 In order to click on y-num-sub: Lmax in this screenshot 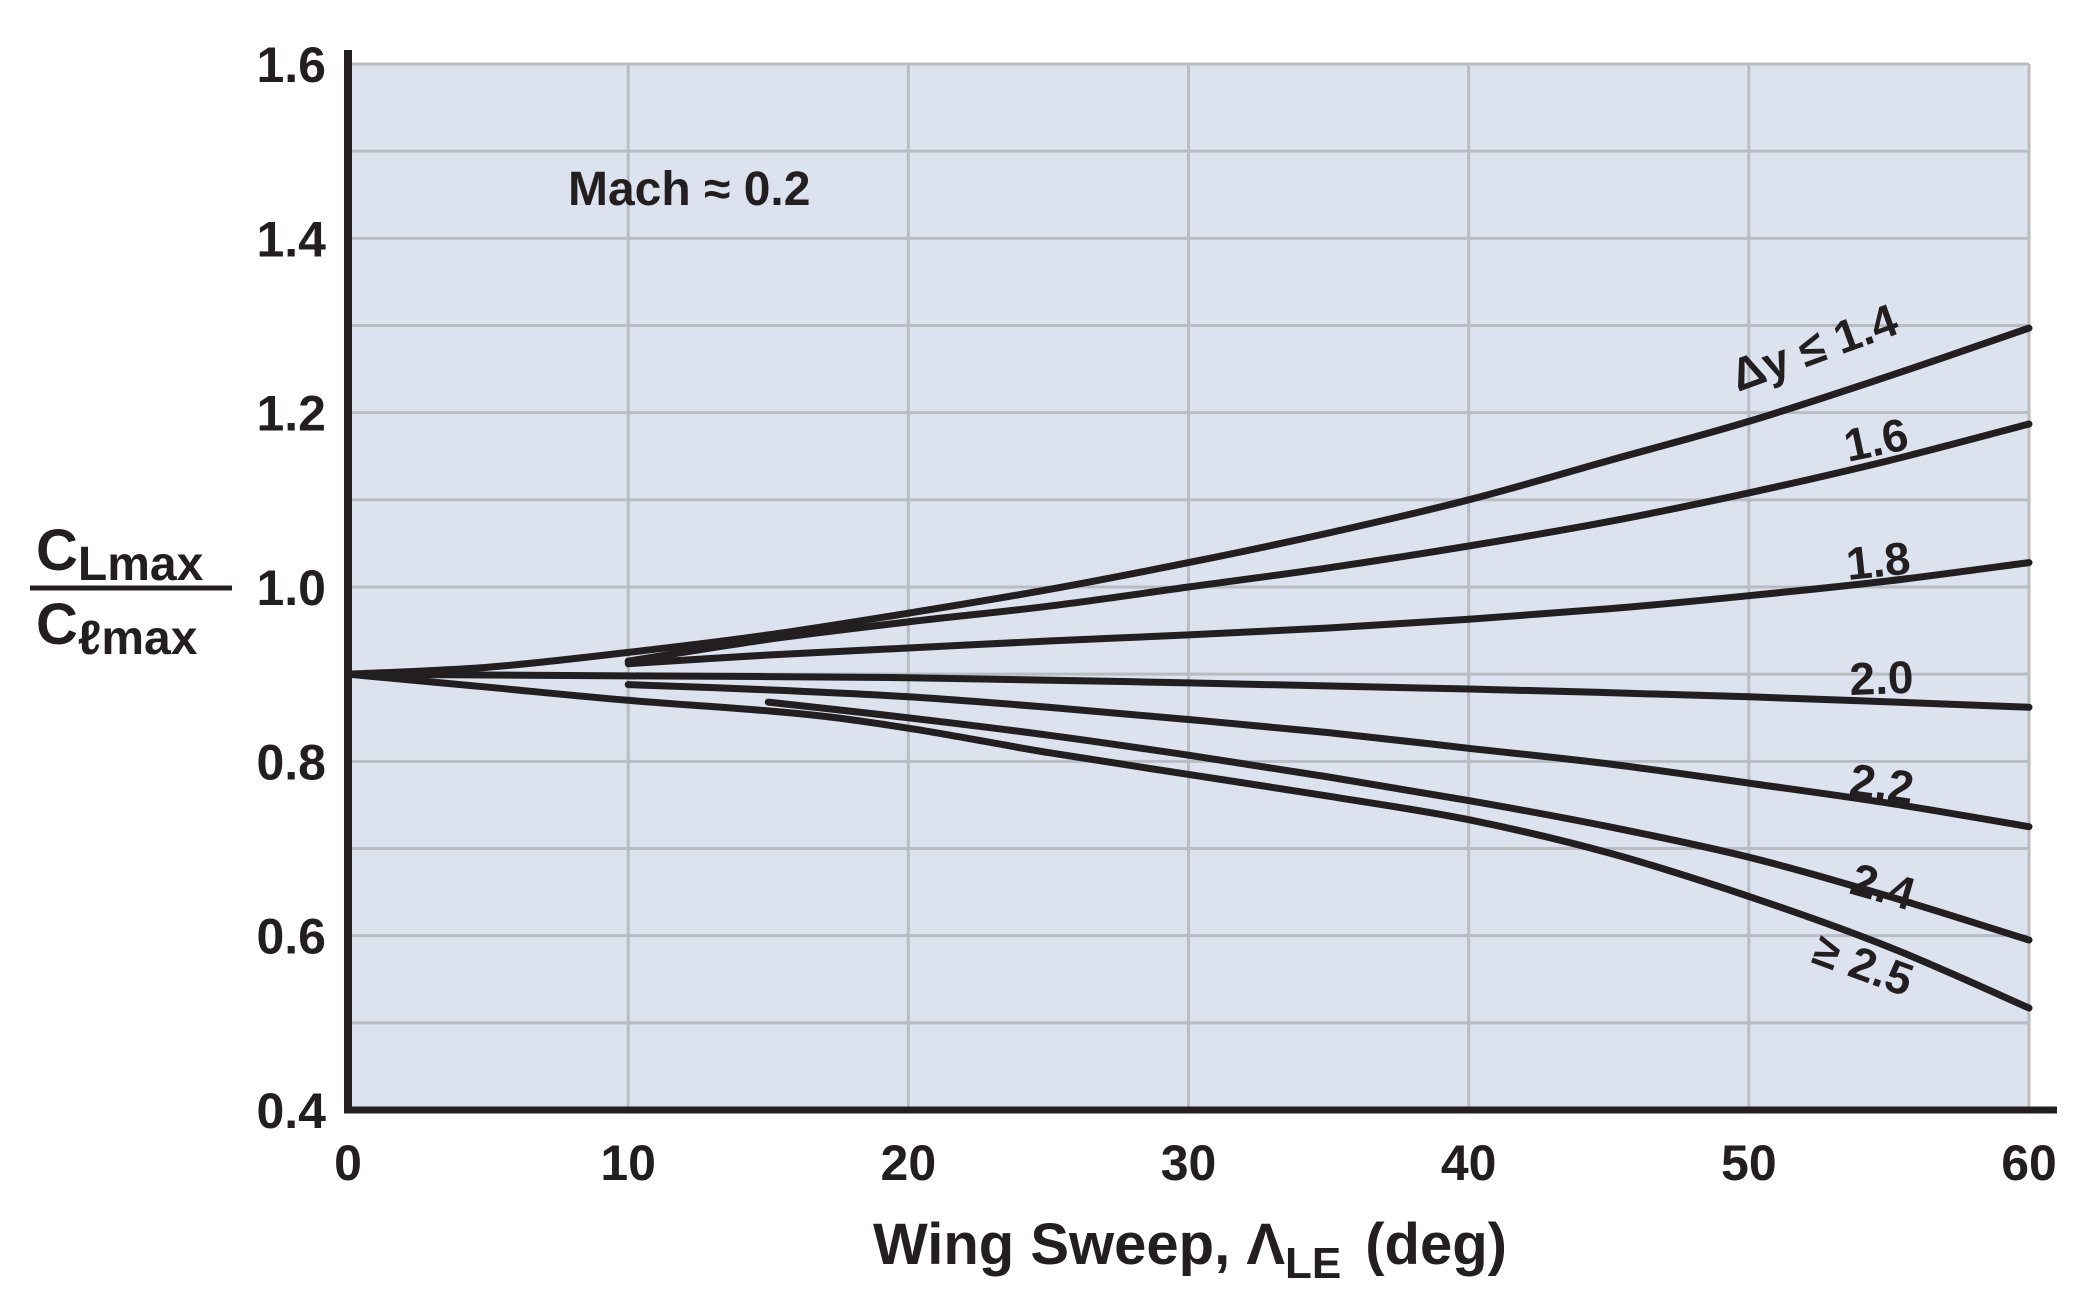, I will do `click(141, 564)`.